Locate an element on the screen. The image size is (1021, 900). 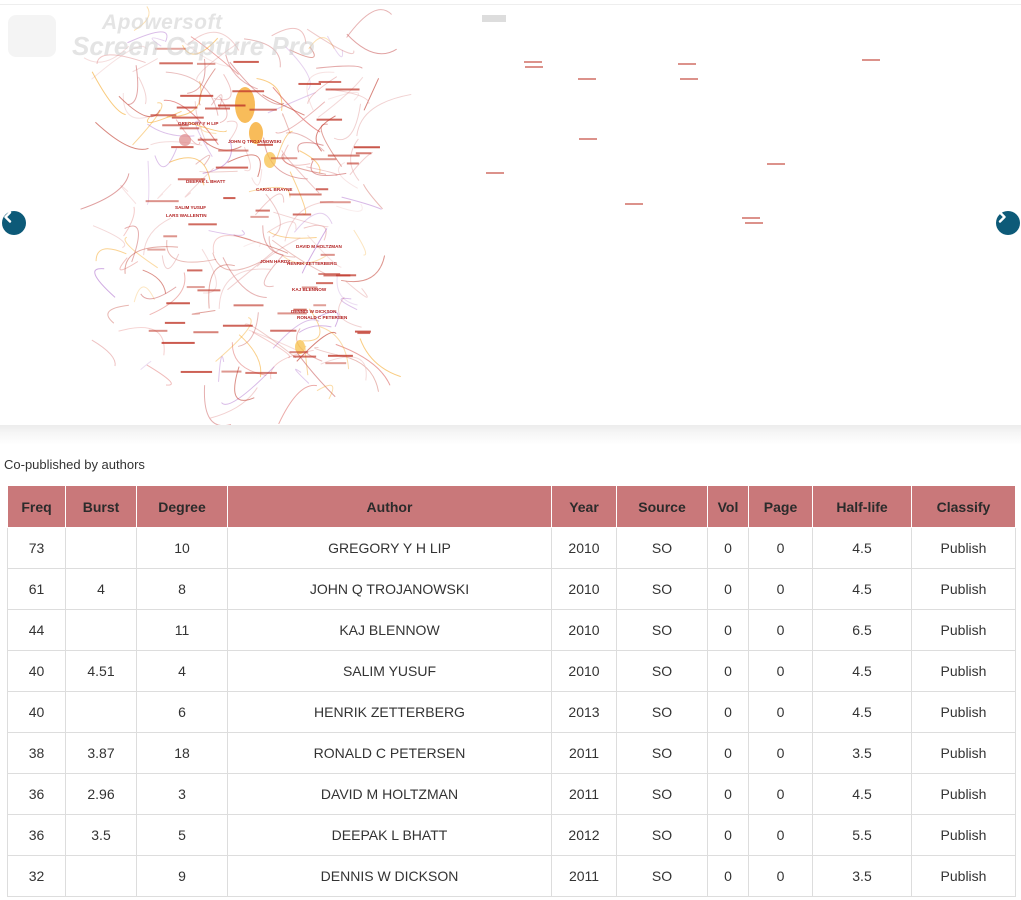
cell-page: 0 is located at coordinates (780, 794).